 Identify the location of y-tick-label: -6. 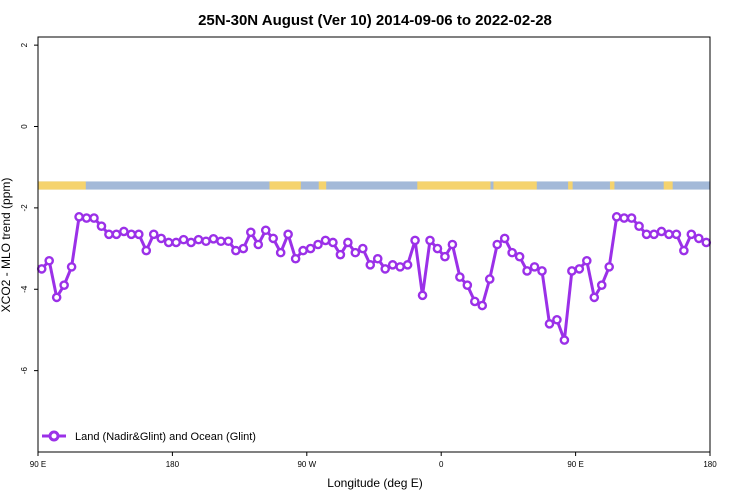
(24, 371).